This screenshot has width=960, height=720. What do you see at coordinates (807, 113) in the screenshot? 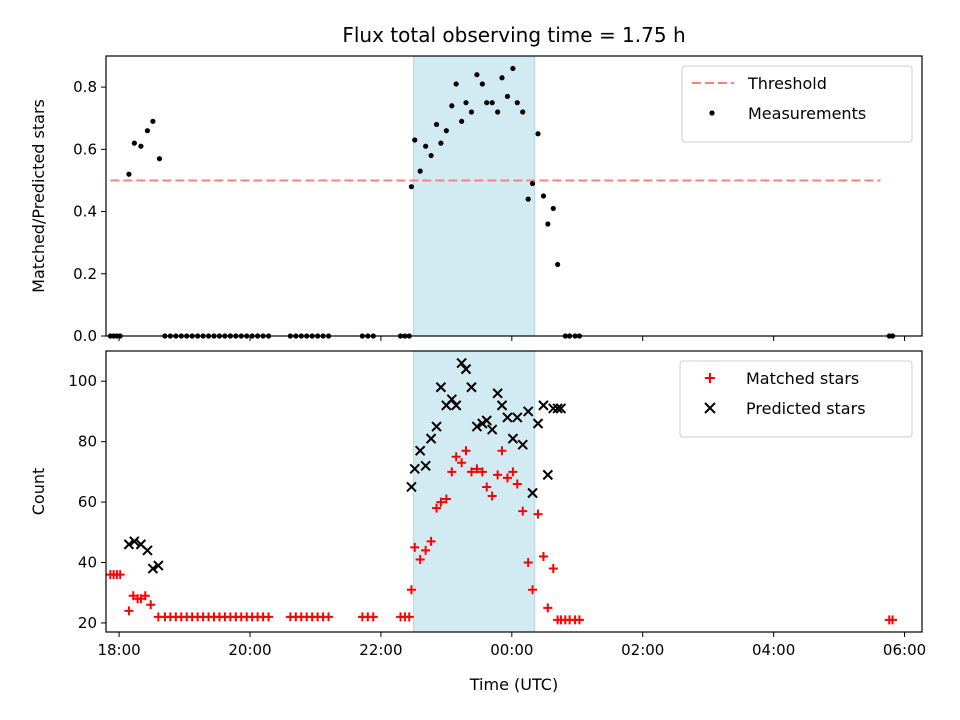
I see `legend-label: Measurements` at bounding box center [807, 113].